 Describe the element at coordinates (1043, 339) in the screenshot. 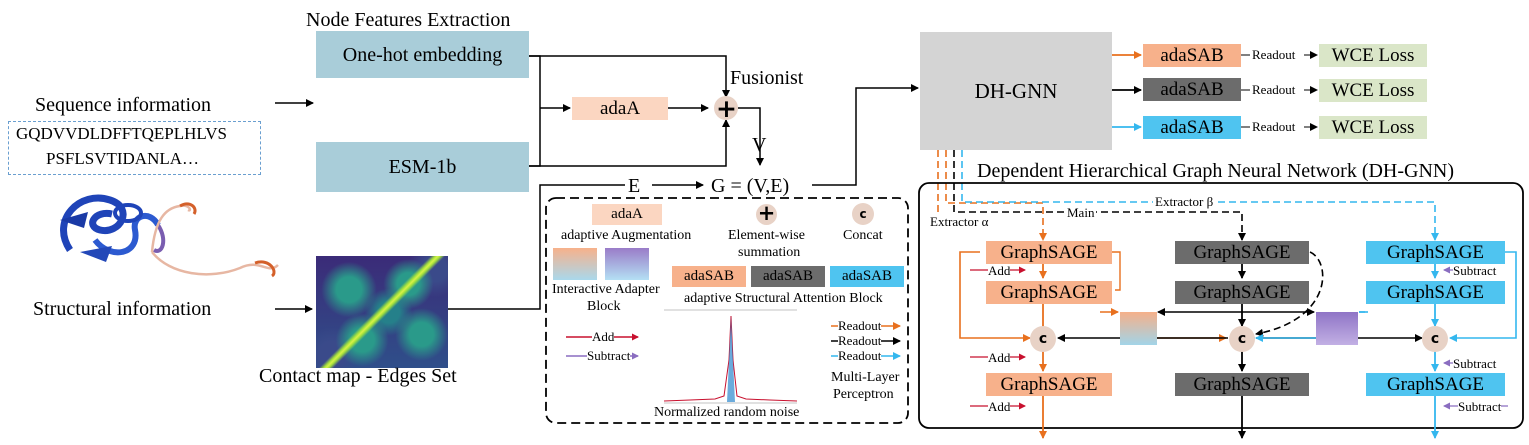

I see `concat-icon-left: c` at that location.